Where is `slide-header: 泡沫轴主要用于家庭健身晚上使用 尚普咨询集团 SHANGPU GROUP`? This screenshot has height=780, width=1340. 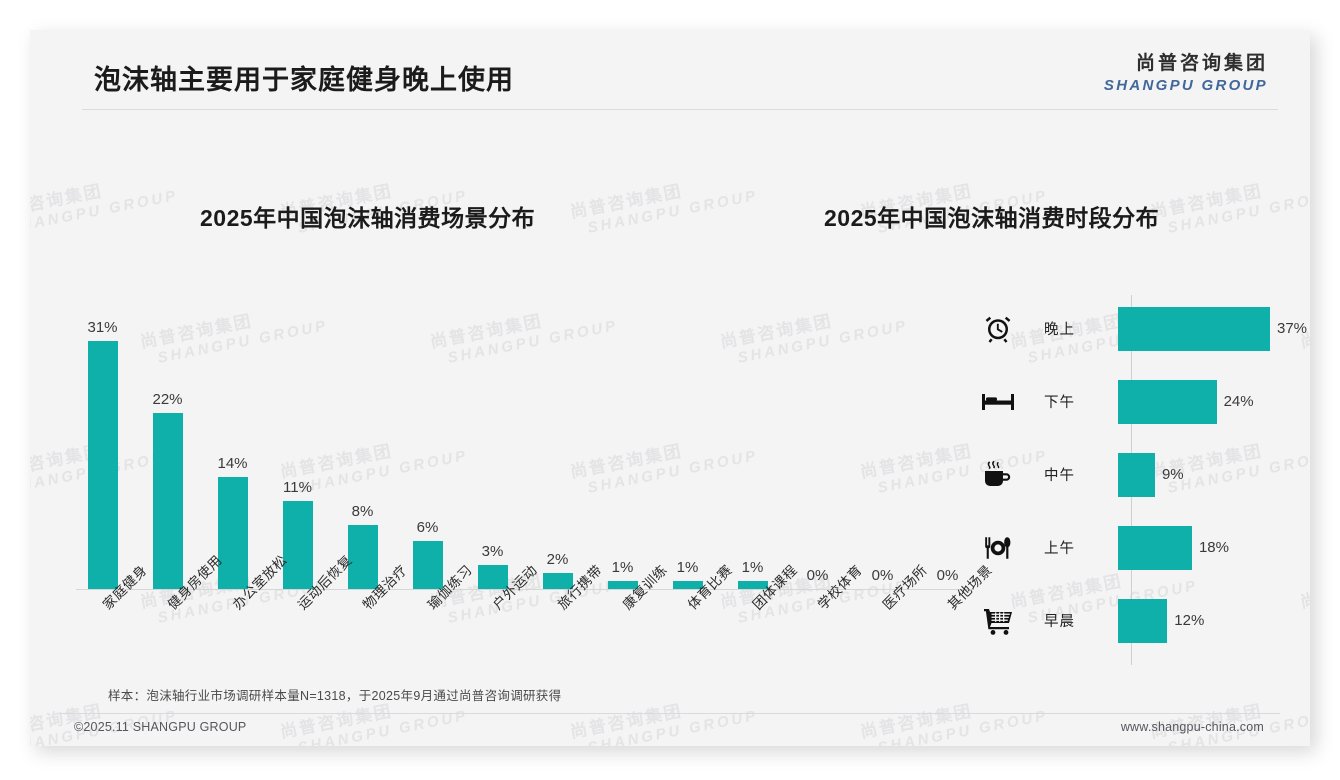
slide-header: 泡沫轴主要用于家庭健身晚上使用 尚普咨询集团 SHANGPU GROUP is located at coordinates (670, 70).